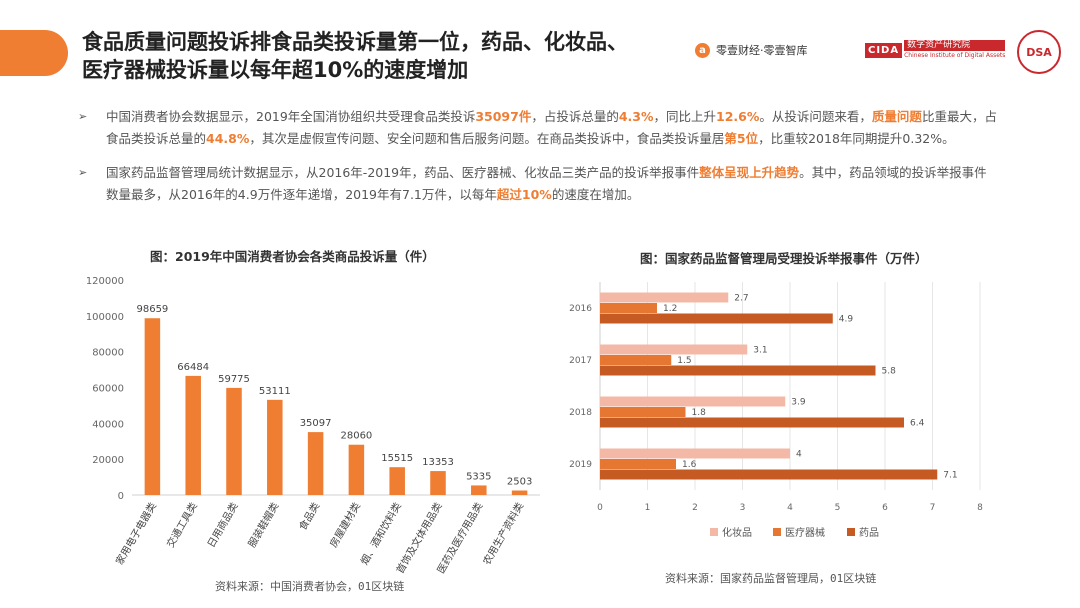  Describe the element at coordinates (34, 53) in the screenshot. I see `title-accent-bar` at that location.